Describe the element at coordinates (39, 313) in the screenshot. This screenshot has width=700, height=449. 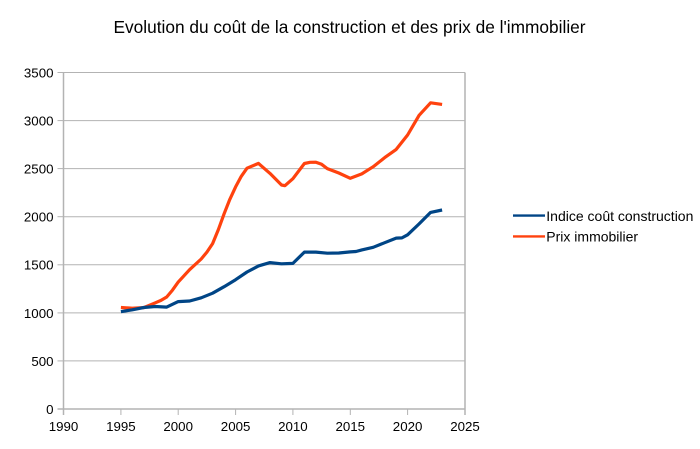
I see `svg-text: 1000` at that location.